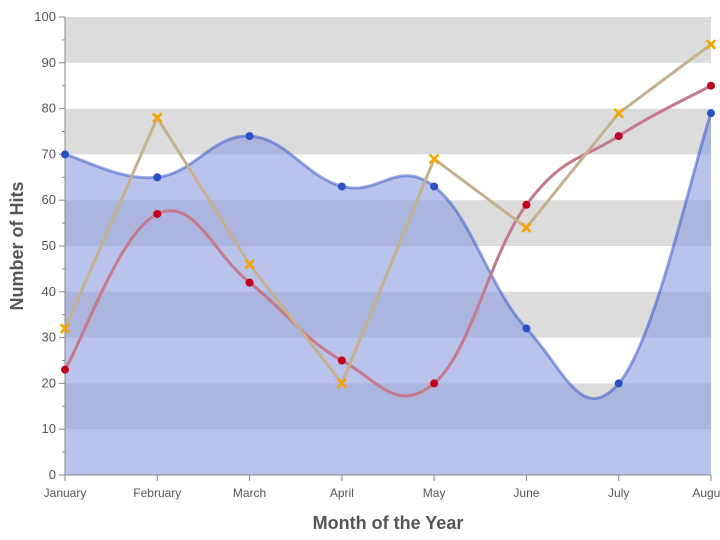 This screenshot has height=540, width=720. What do you see at coordinates (434, 493) in the screenshot?
I see `x-tick-label: May` at bounding box center [434, 493].